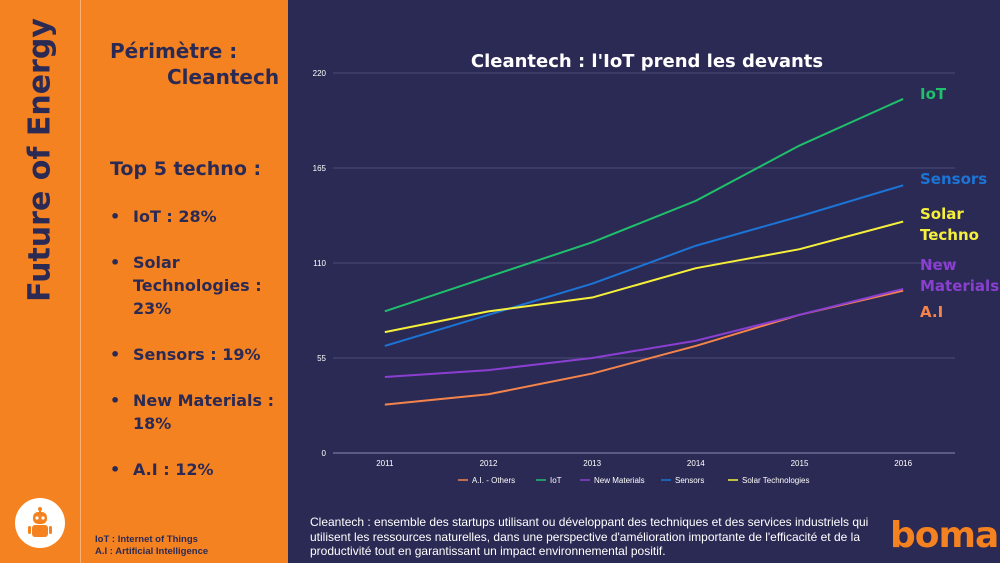 The width and height of the screenshot is (1000, 563). I want to click on list-item: A.I : 12%, so click(195, 469).